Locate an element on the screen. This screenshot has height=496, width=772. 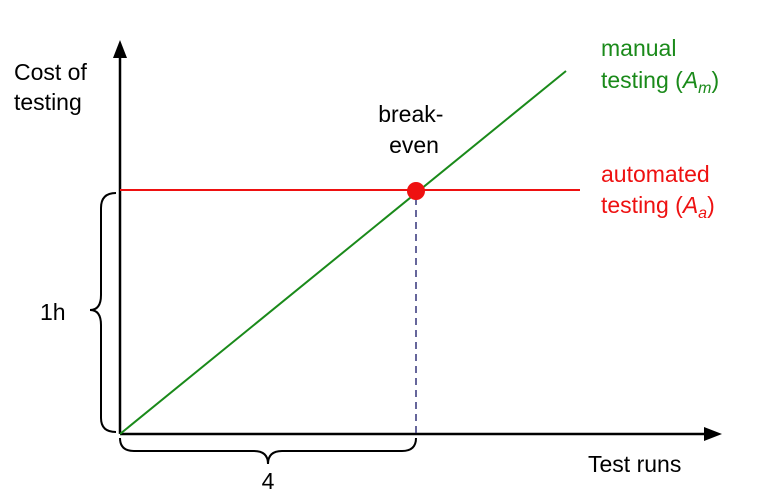
x-brace-label: 4 is located at coordinates (268, 481).